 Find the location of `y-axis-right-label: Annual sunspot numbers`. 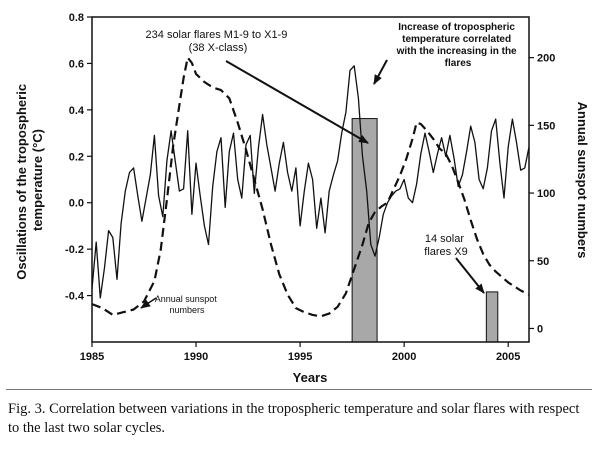

y-axis-right-label: Annual sunspot numbers is located at coordinates (582, 180).